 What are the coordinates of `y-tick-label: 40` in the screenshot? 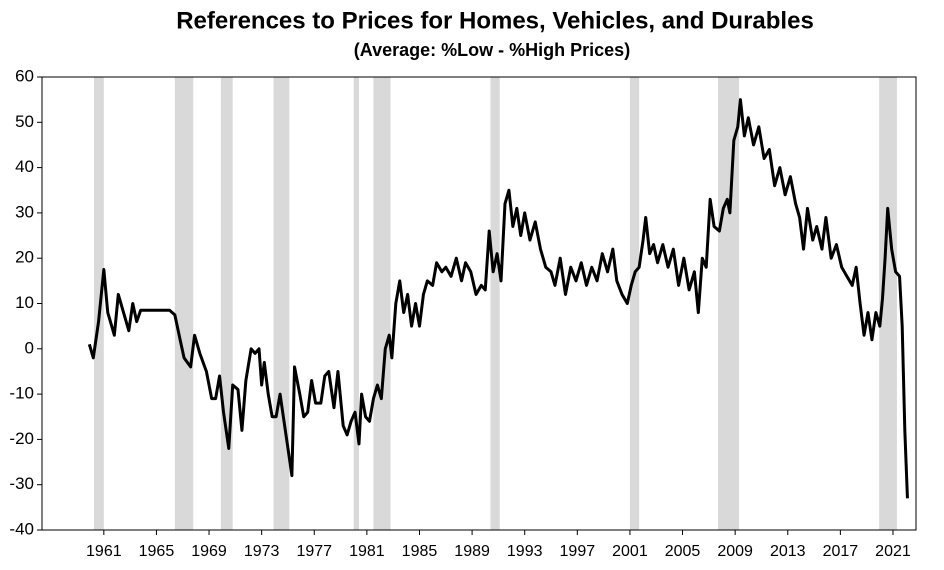 It's located at (24, 166).